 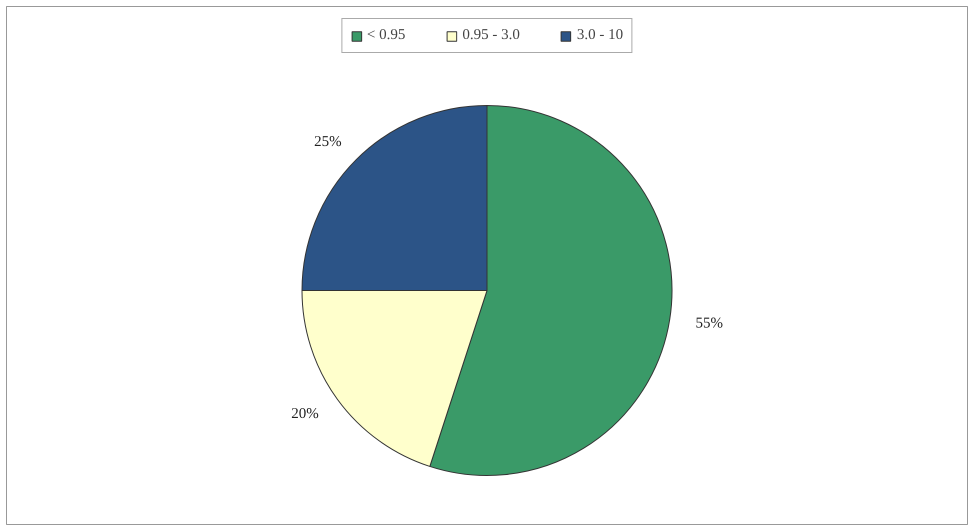 What do you see at coordinates (600, 35) in the screenshot?
I see `legend-label: 3.0 - 10` at bounding box center [600, 35].